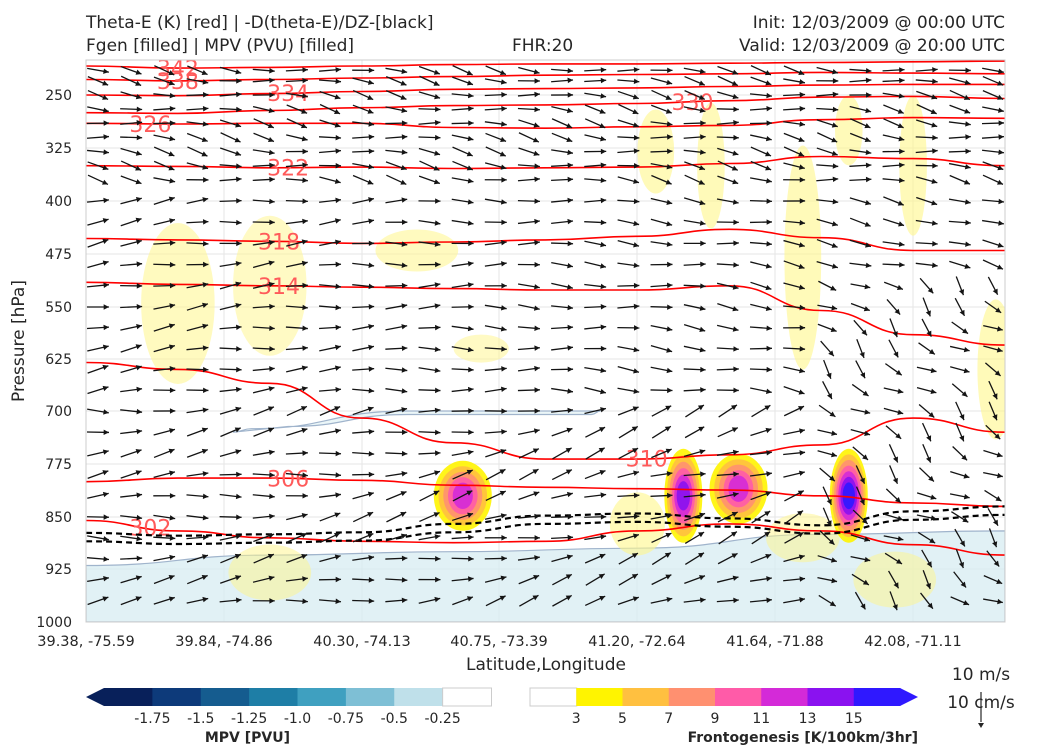 The height and width of the screenshot is (750, 1050). Describe the element at coordinates (872, 46) in the screenshot. I see `valid-time: Valid: 12/03/2009 @ 20:00 UTC` at that location.